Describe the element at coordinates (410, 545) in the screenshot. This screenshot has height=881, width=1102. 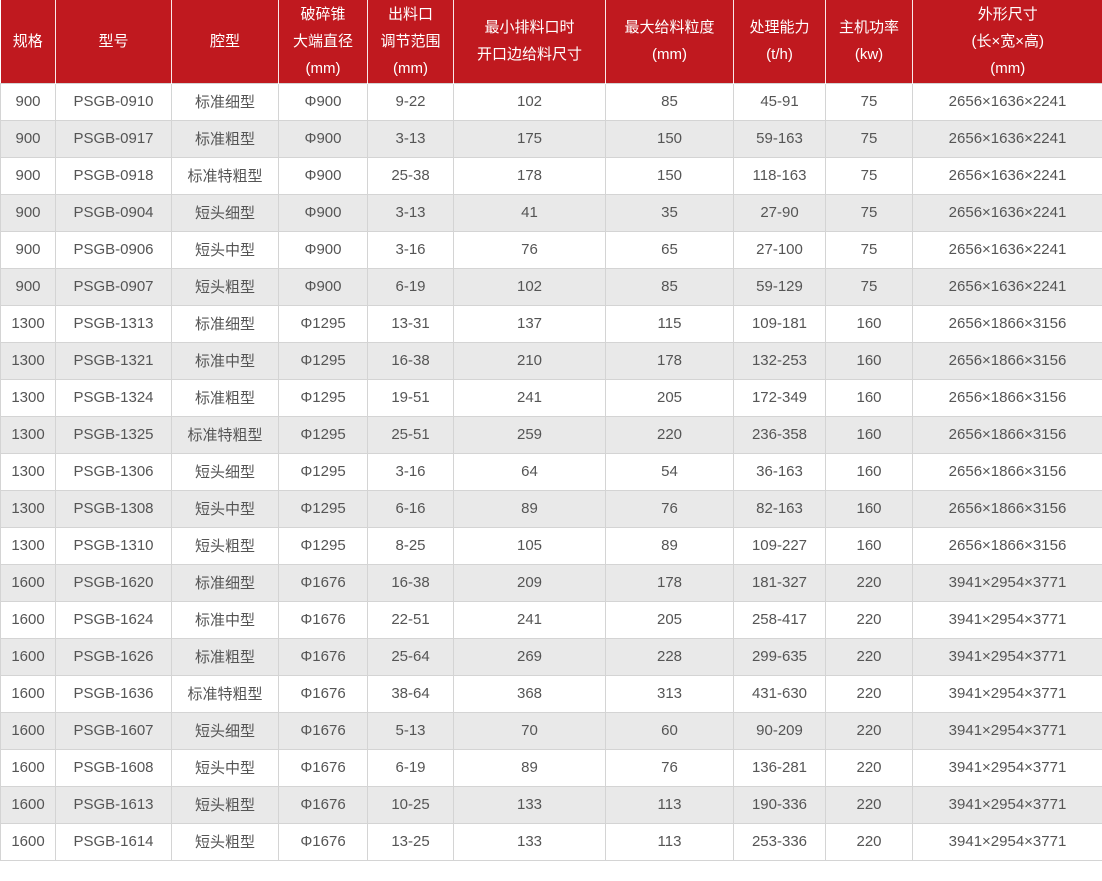
I see `cell-discharge_range: 8-25` at that location.